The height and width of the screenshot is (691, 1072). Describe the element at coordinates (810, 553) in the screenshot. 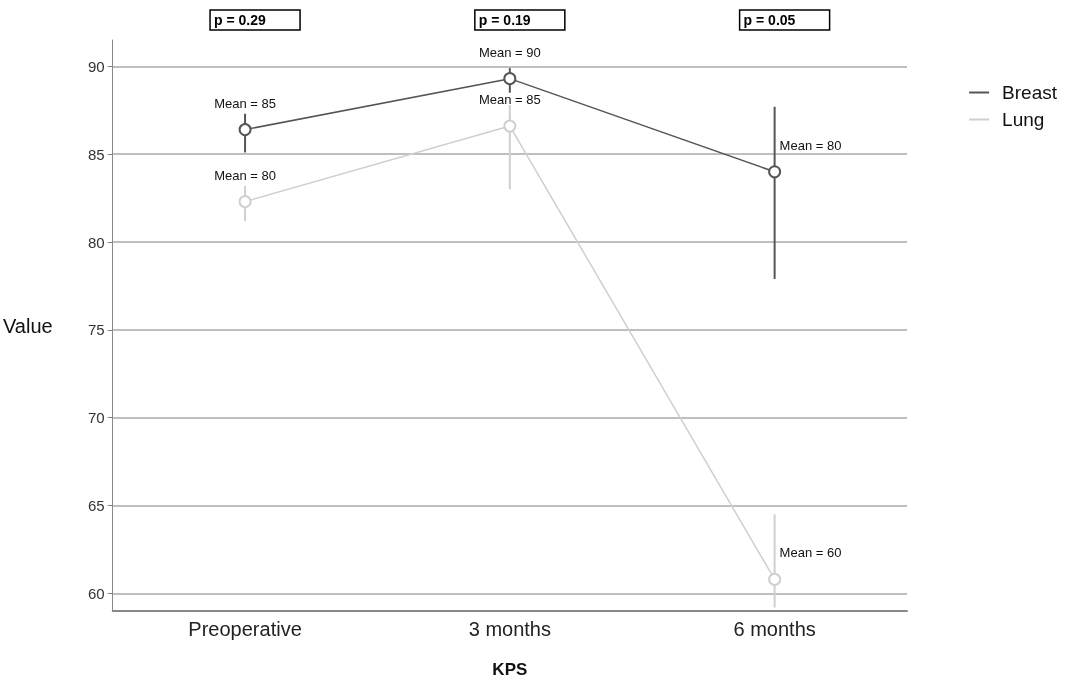

I see `annotation: Mean = 60` at that location.